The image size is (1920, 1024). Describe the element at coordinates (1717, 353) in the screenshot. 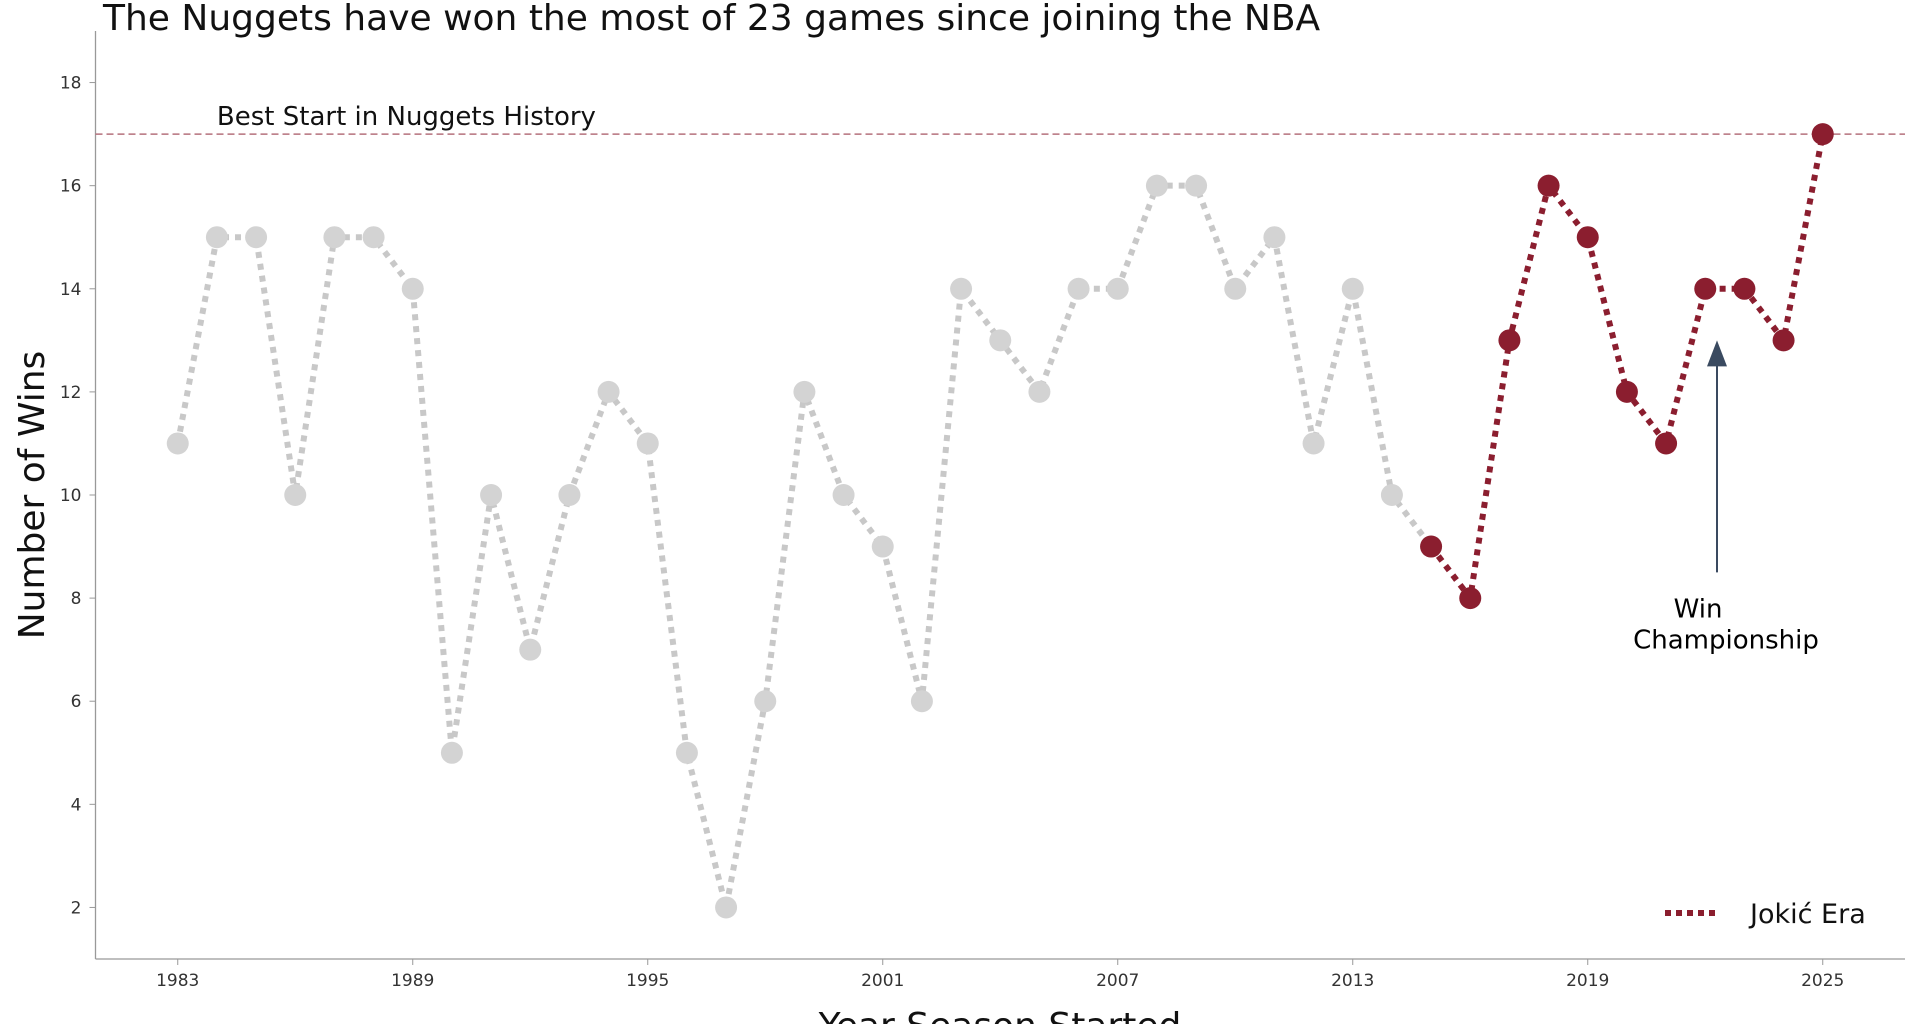

I see `arrow-up-icon` at that location.